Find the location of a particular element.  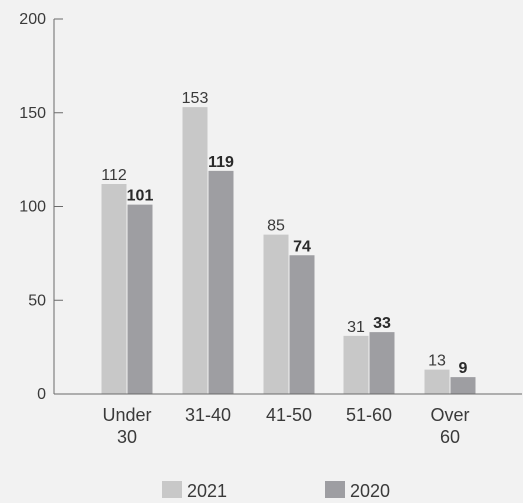

category-label: Over is located at coordinates (449, 415).